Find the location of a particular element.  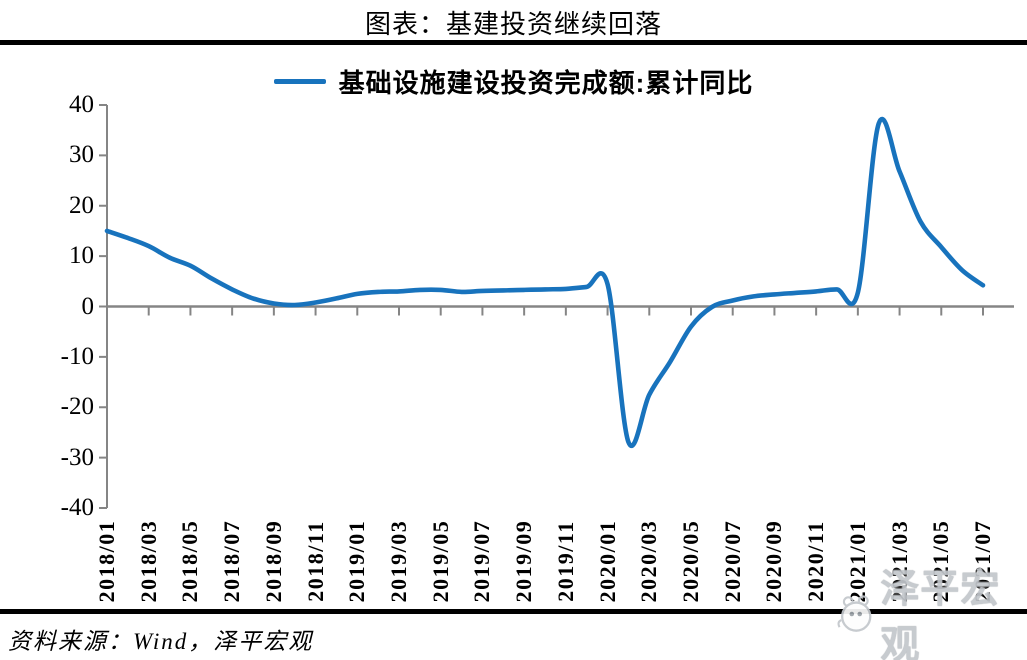

x-axis-label: 2019/01 is located at coordinates (357, 561).